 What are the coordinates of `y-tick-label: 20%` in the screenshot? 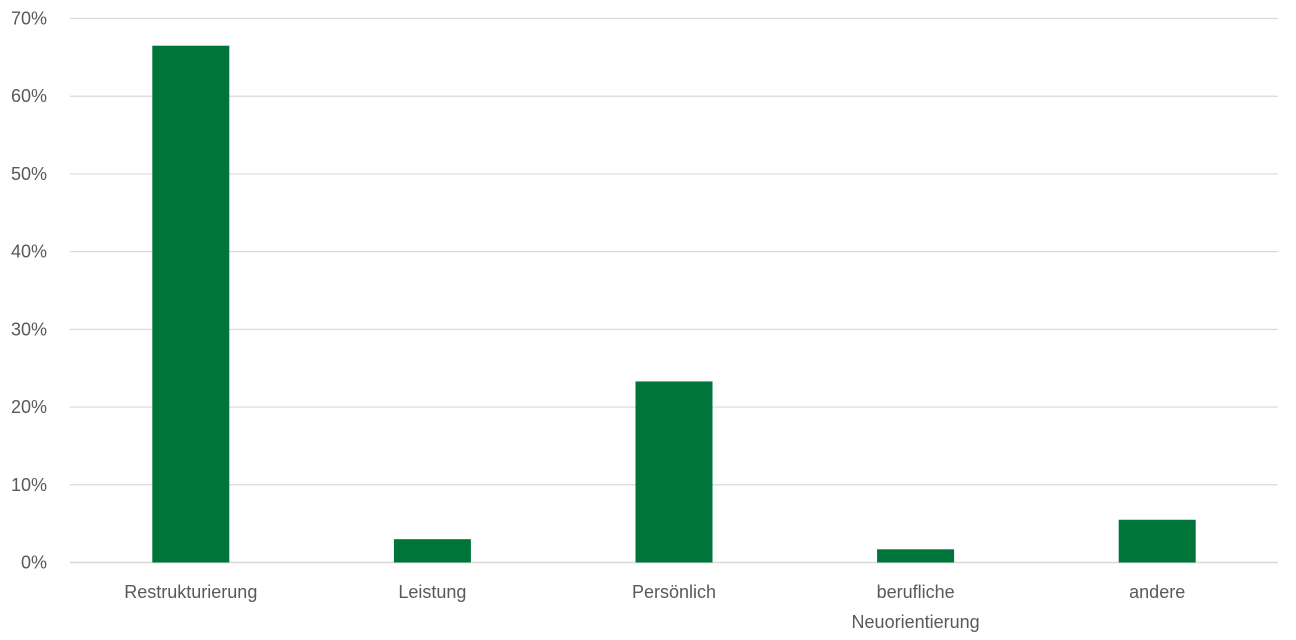 It's located at (29, 407).